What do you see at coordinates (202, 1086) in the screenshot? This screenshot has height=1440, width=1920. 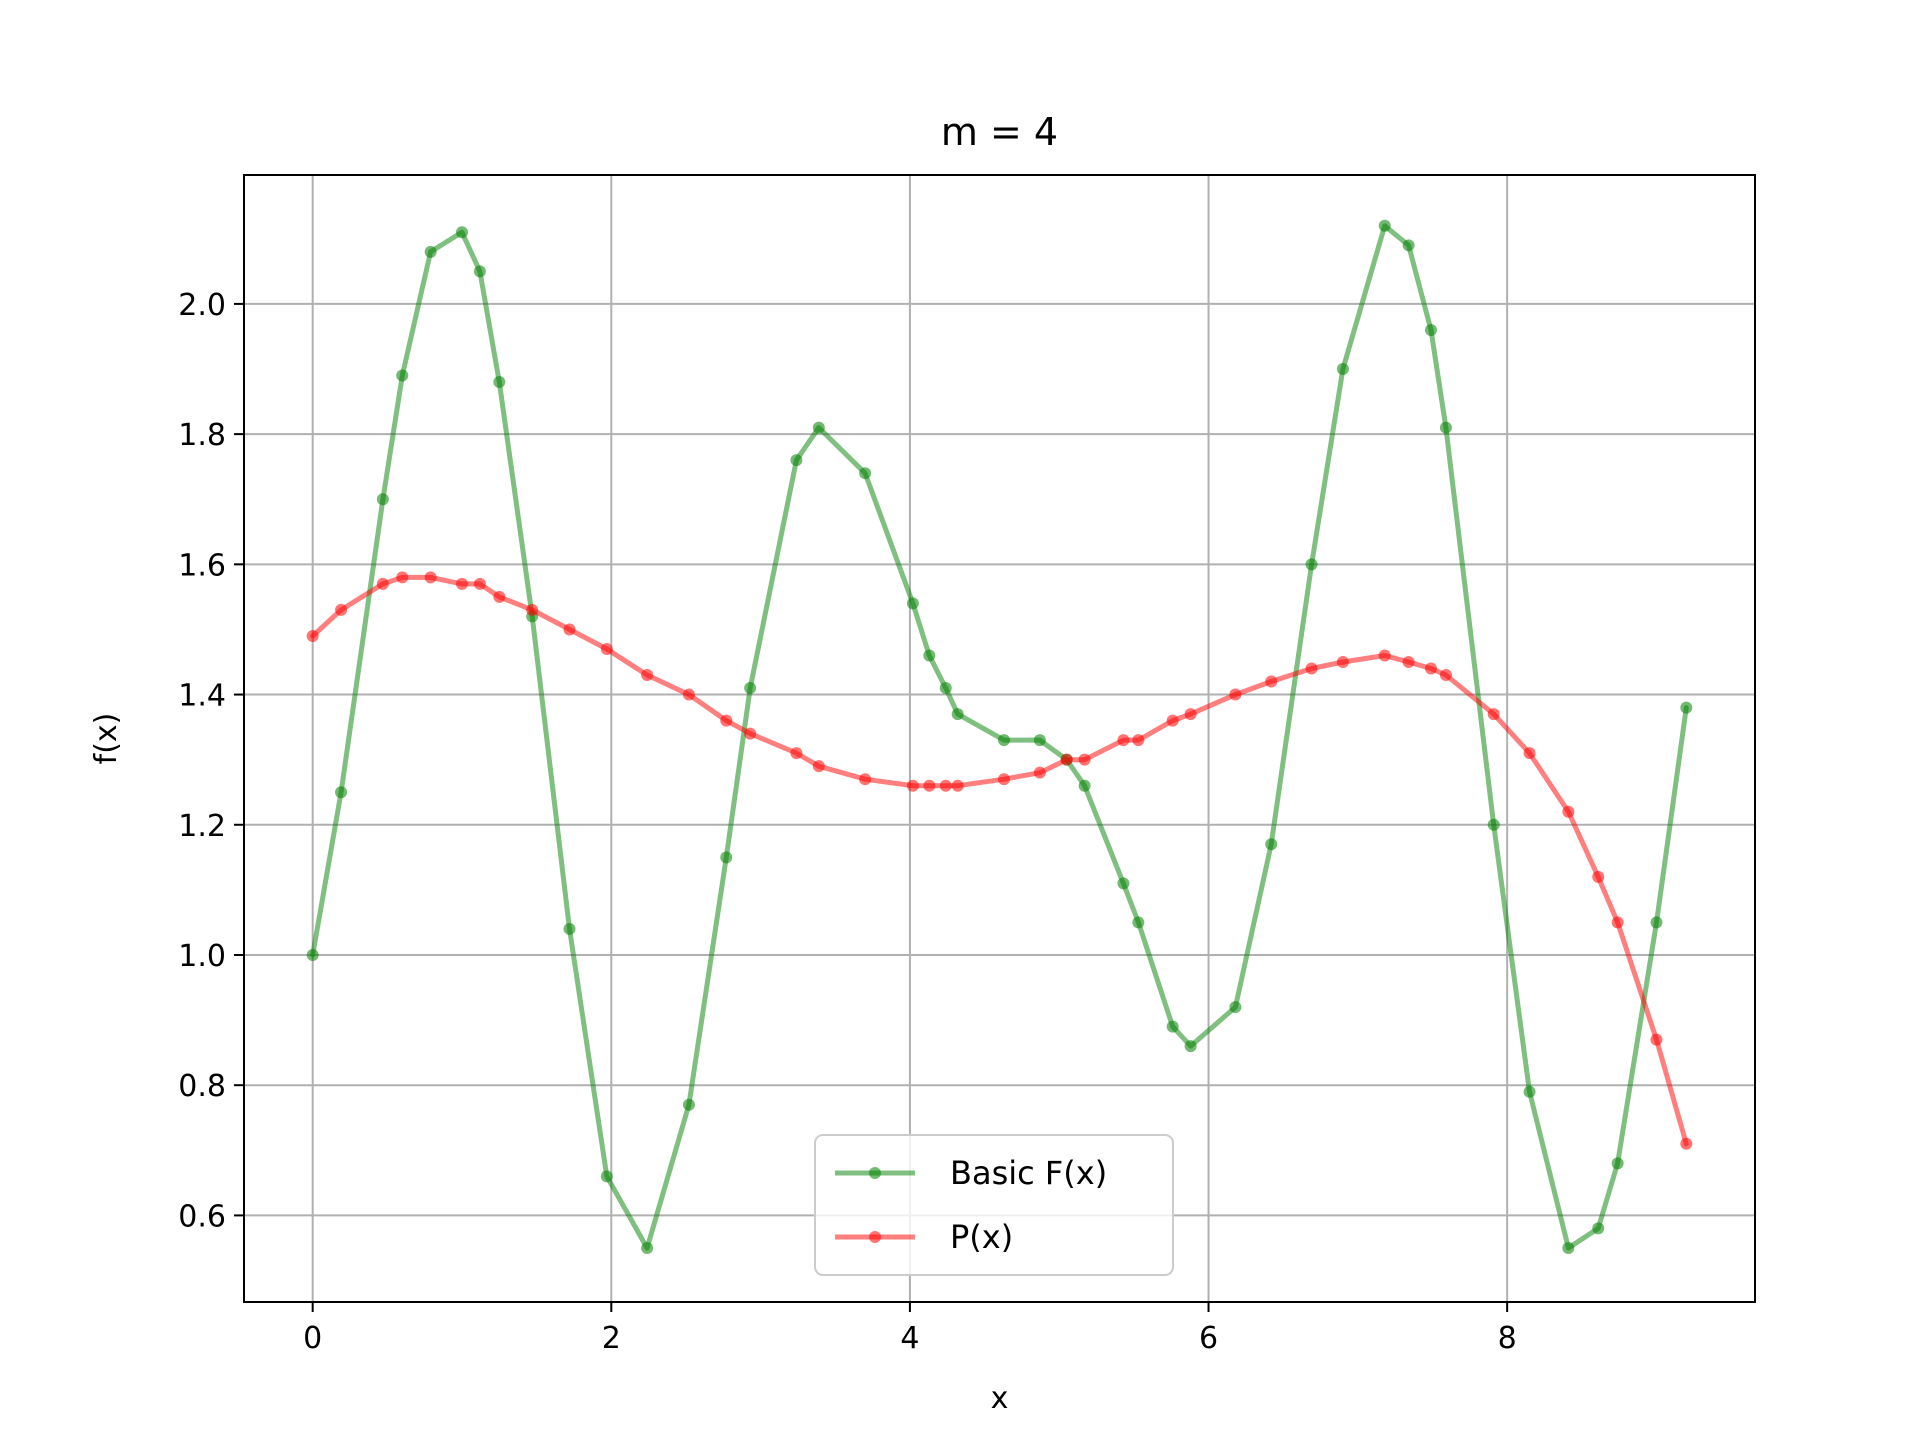 I see `y-tick-label: 0.8` at bounding box center [202, 1086].